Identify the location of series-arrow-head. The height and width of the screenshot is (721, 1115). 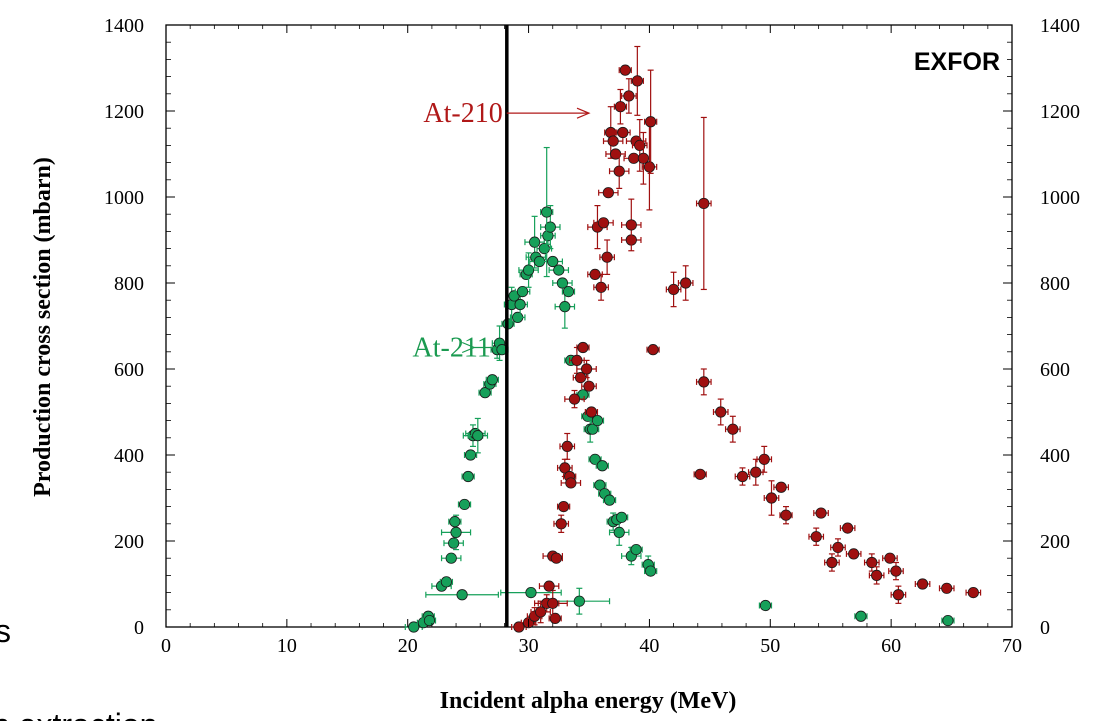
(468, 347).